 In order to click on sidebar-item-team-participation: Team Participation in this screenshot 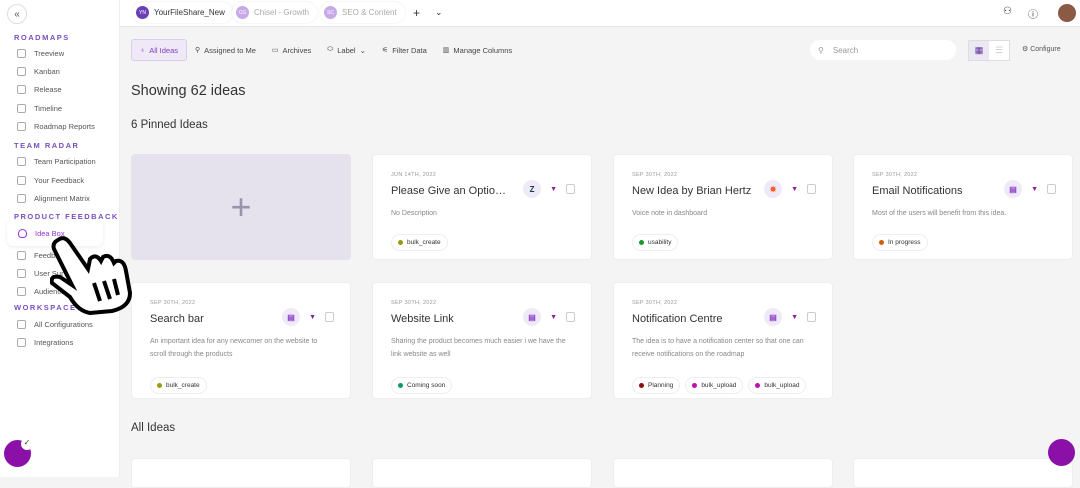, I will do `click(56, 161)`.